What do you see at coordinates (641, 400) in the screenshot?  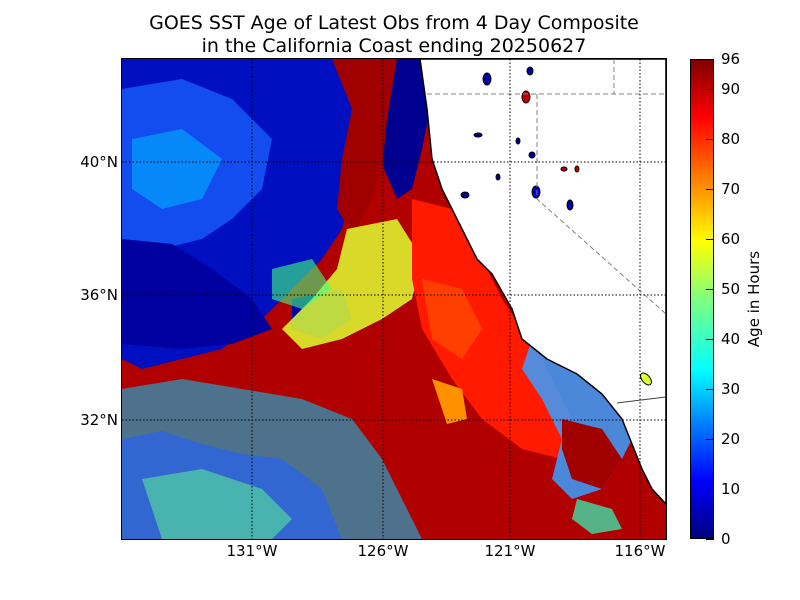 I see `country-border` at bounding box center [641, 400].